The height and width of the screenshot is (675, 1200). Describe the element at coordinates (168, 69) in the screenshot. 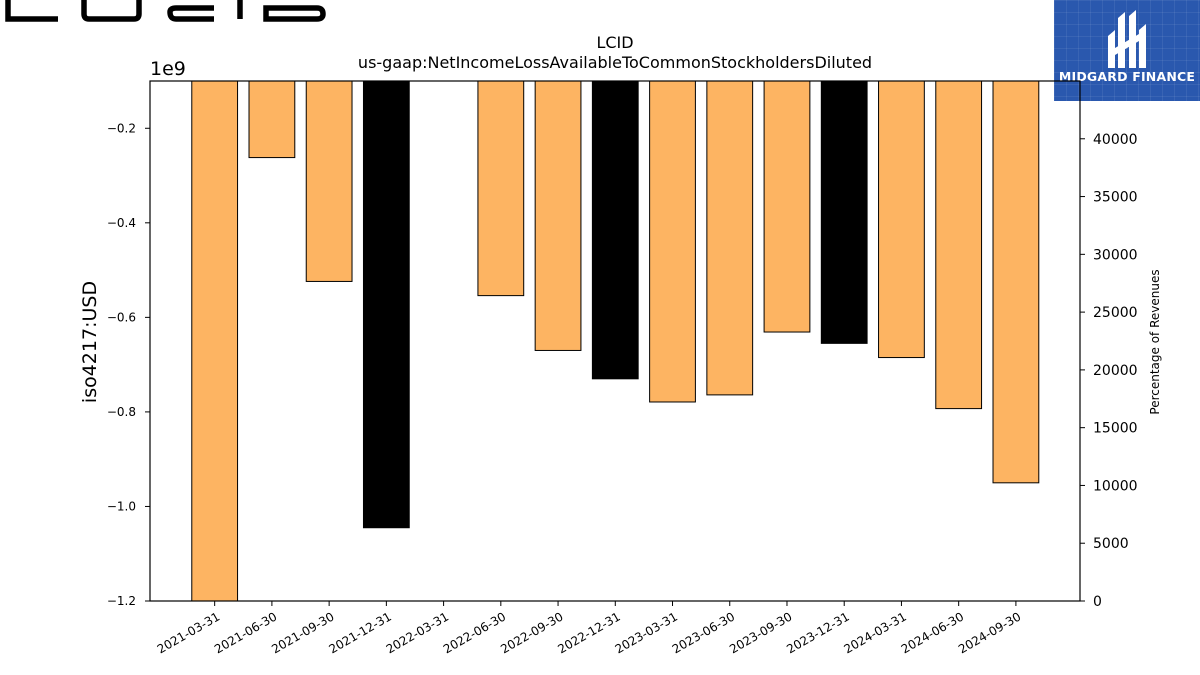

I see `y-offset-label: 1e9` at that location.